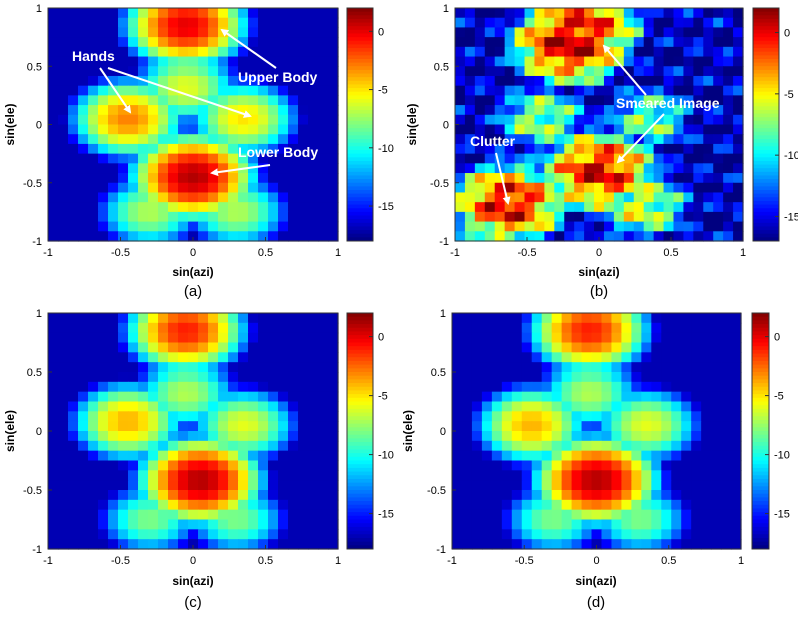 The width and height of the screenshot is (798, 623). I want to click on annotation-smeared-image: Smeared Image, so click(668, 103).